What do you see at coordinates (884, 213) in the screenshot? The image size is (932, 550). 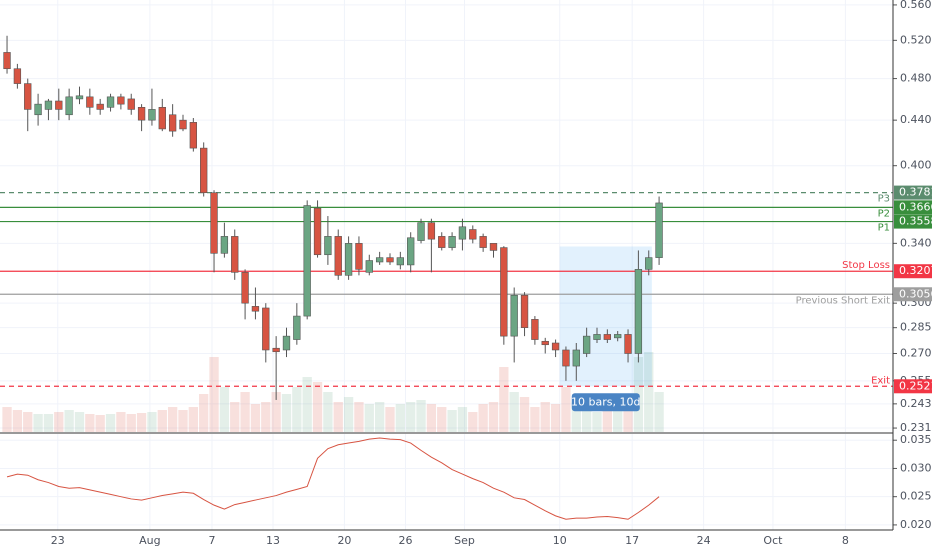 I see `level-name: P2` at bounding box center [884, 213].